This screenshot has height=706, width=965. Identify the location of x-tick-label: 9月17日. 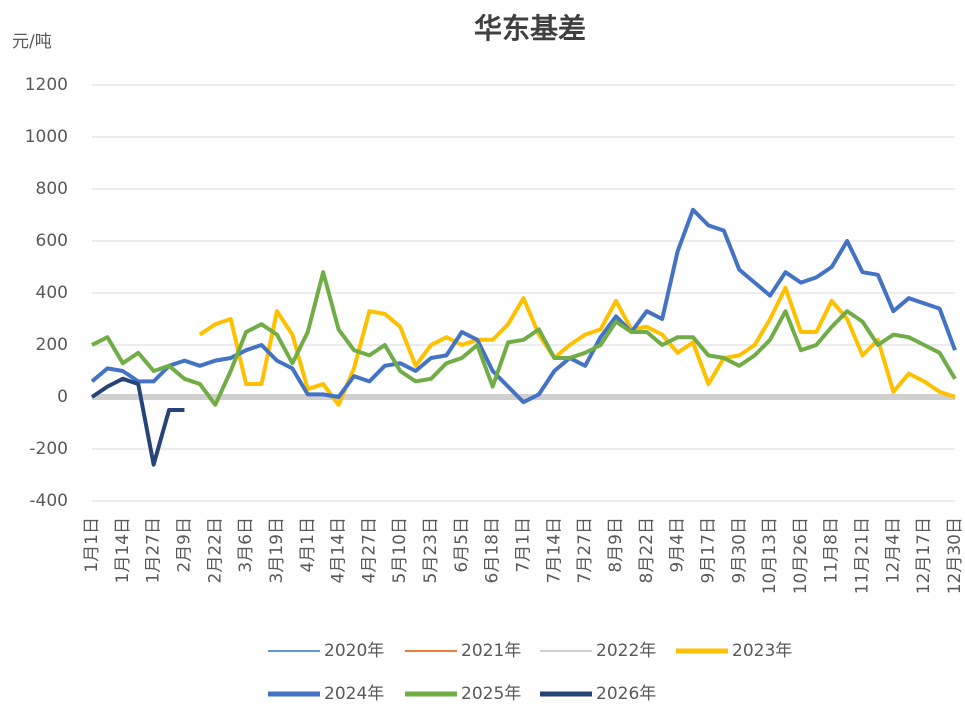
(708, 550).